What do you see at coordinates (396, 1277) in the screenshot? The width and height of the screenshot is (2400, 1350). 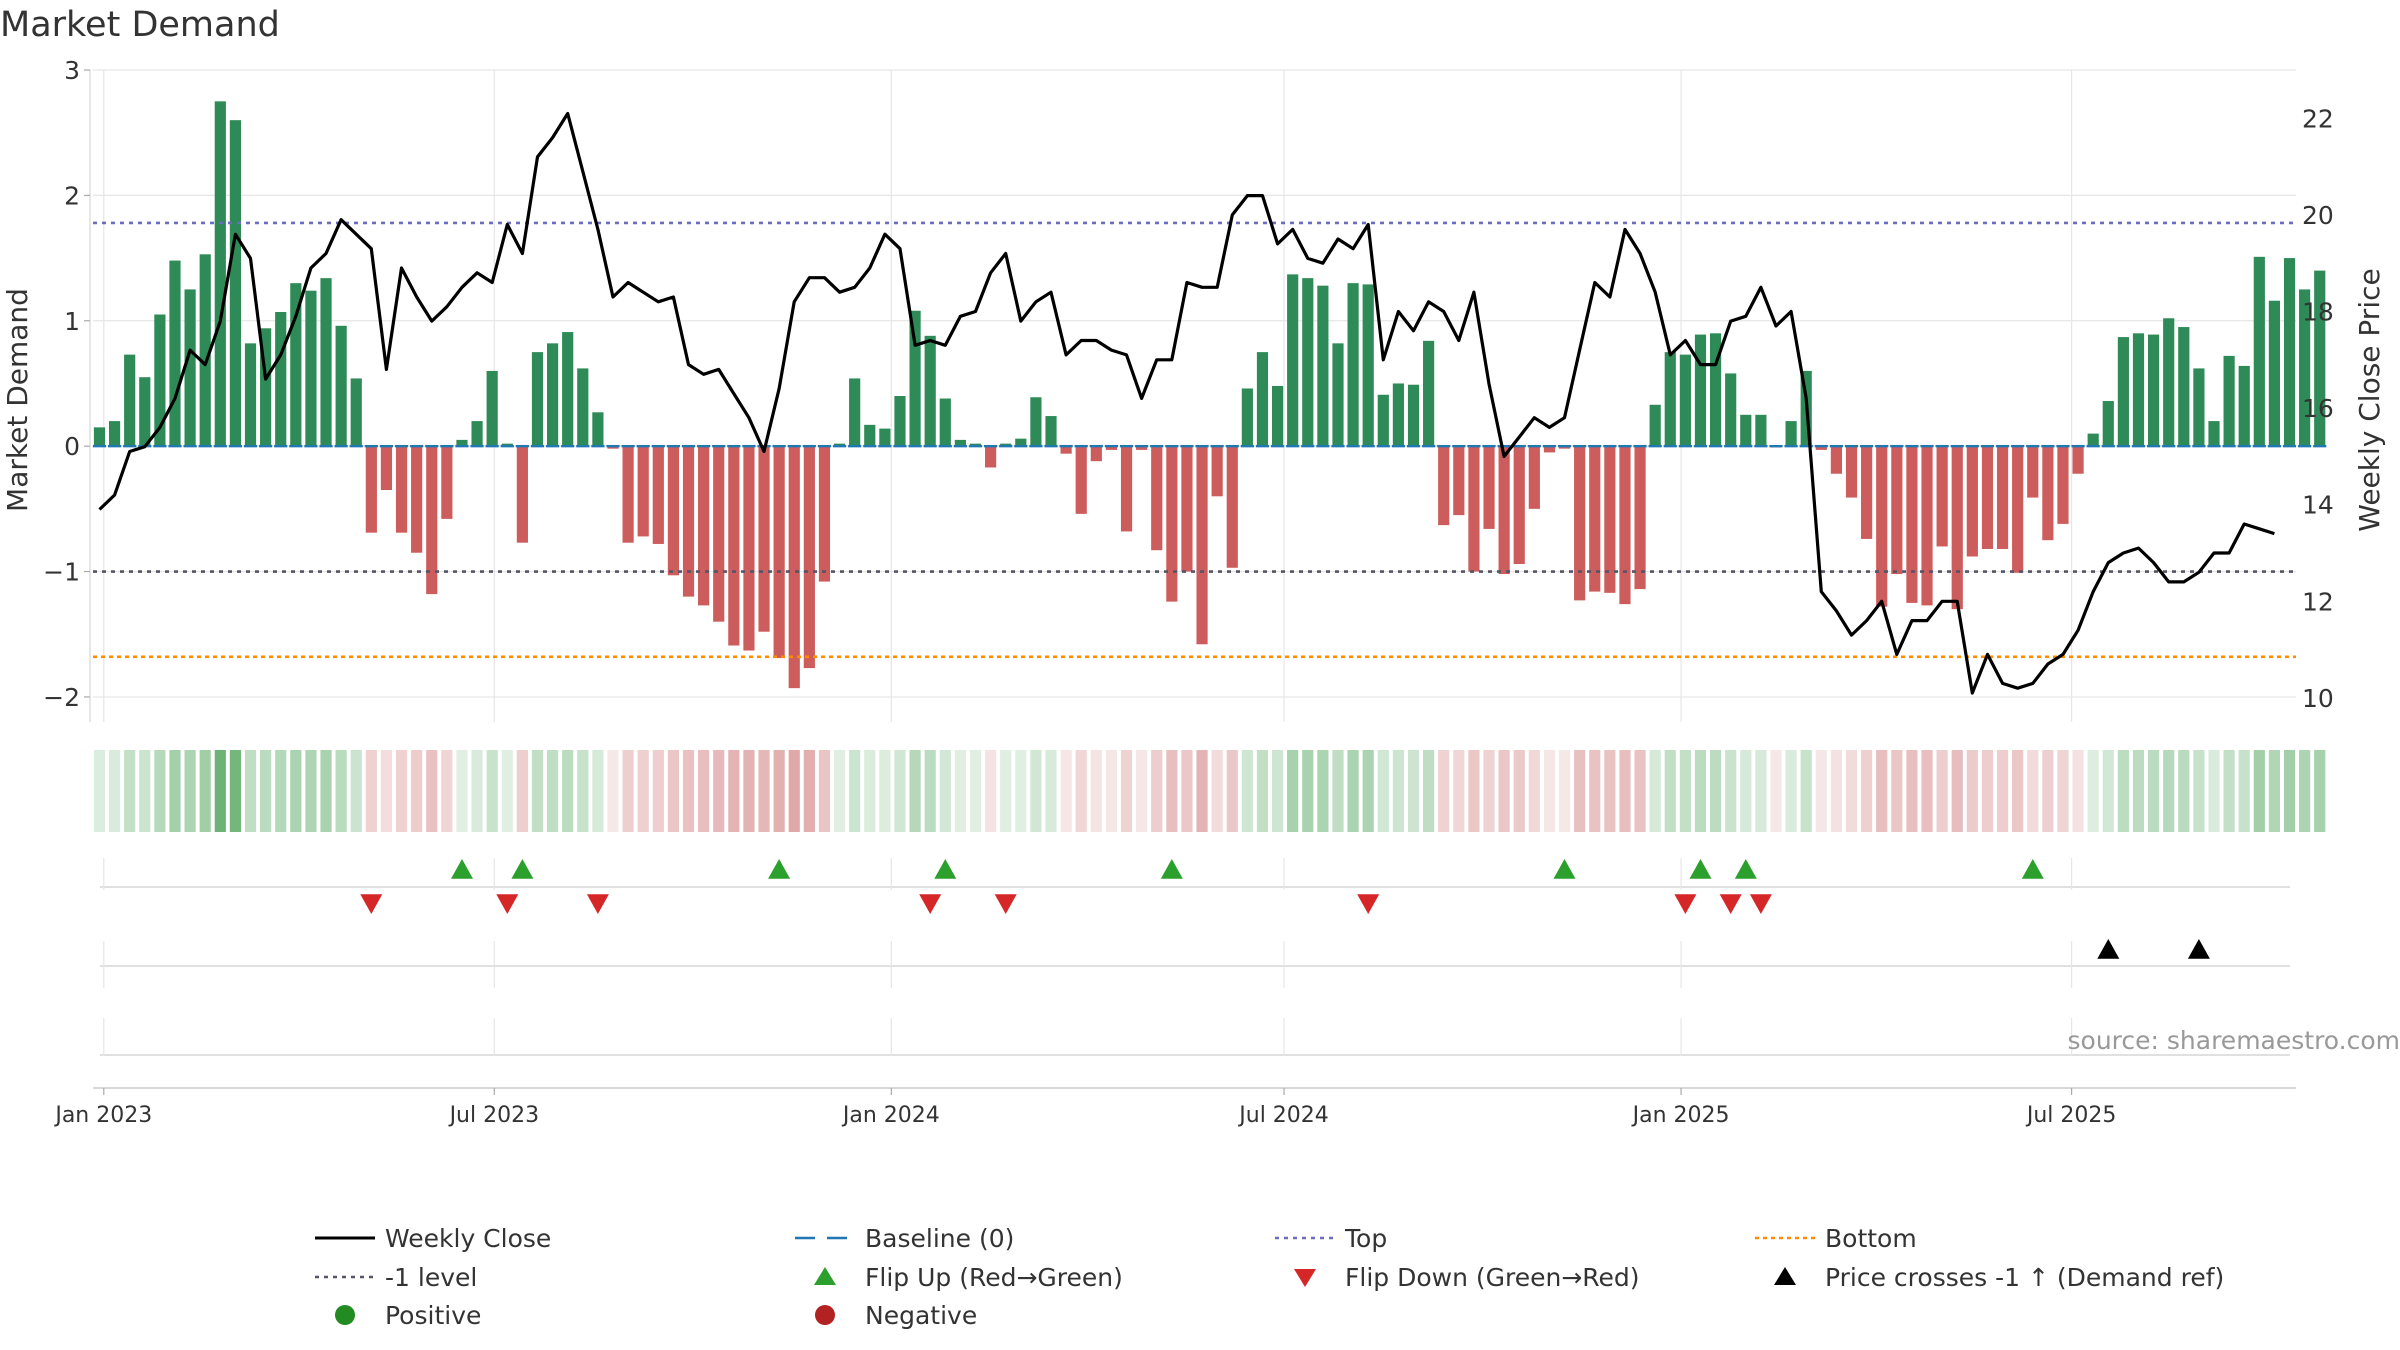 I see `legend-item-minus-one: -1 level` at bounding box center [396, 1277].